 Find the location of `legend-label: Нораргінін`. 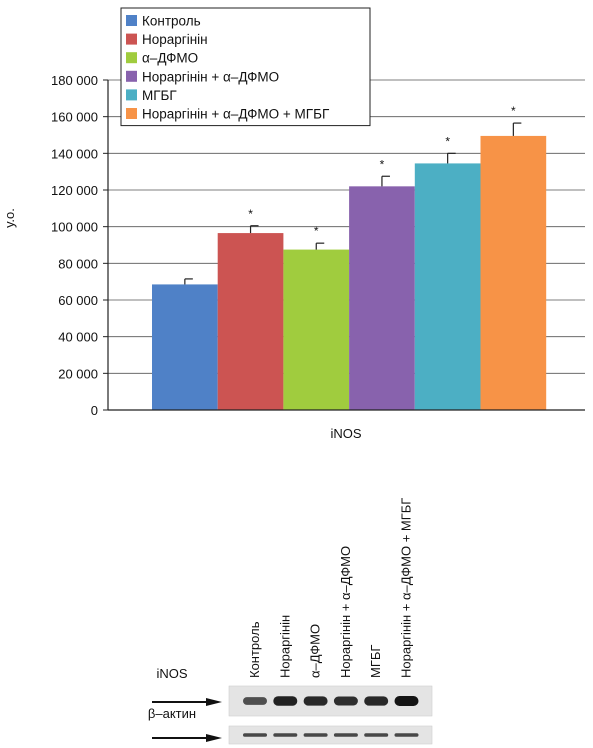

legend-label: Нораргінін is located at coordinates (175, 39).